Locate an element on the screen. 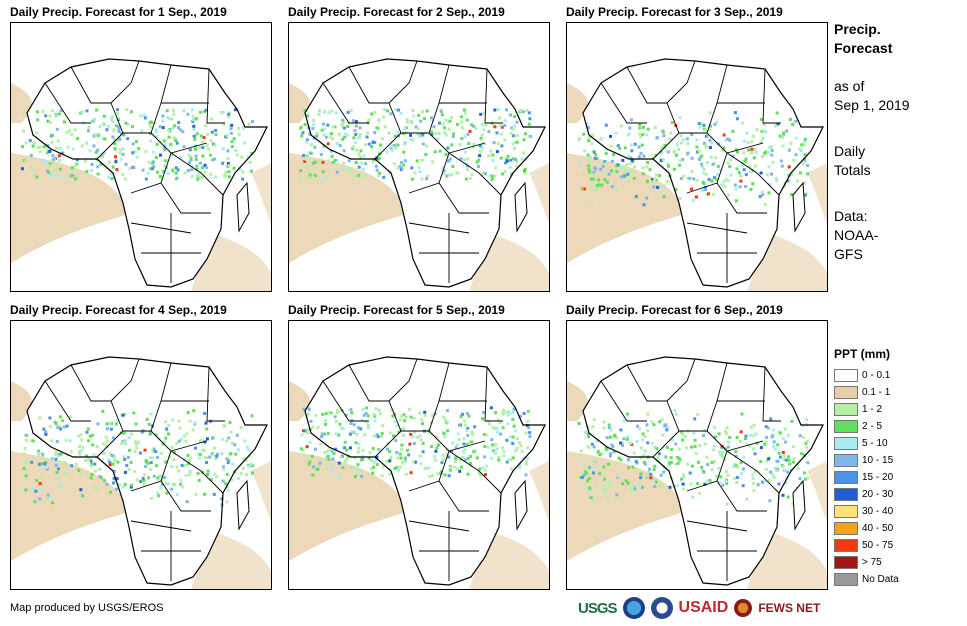 The image size is (967, 626). legend-item: 5 - 10 is located at coordinates (899, 443).